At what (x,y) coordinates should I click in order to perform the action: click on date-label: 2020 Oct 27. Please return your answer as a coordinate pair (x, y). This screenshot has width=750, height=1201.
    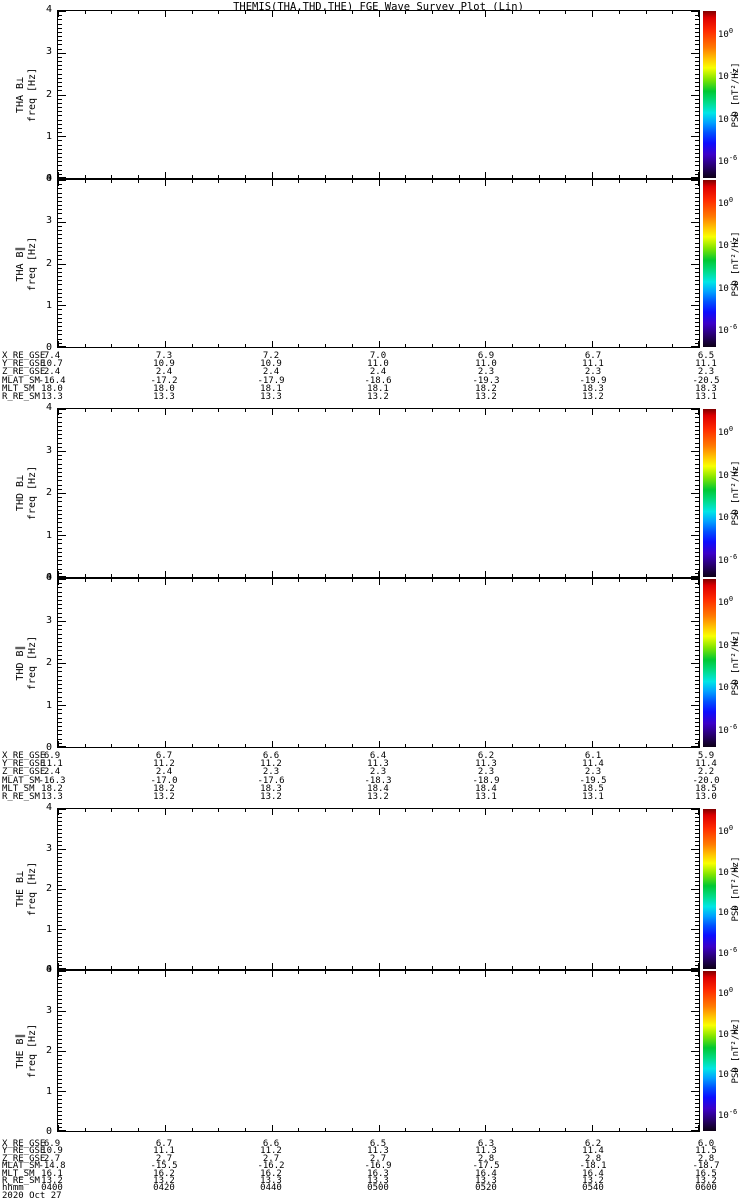
    Looking at the image, I should click on (32, 1196).